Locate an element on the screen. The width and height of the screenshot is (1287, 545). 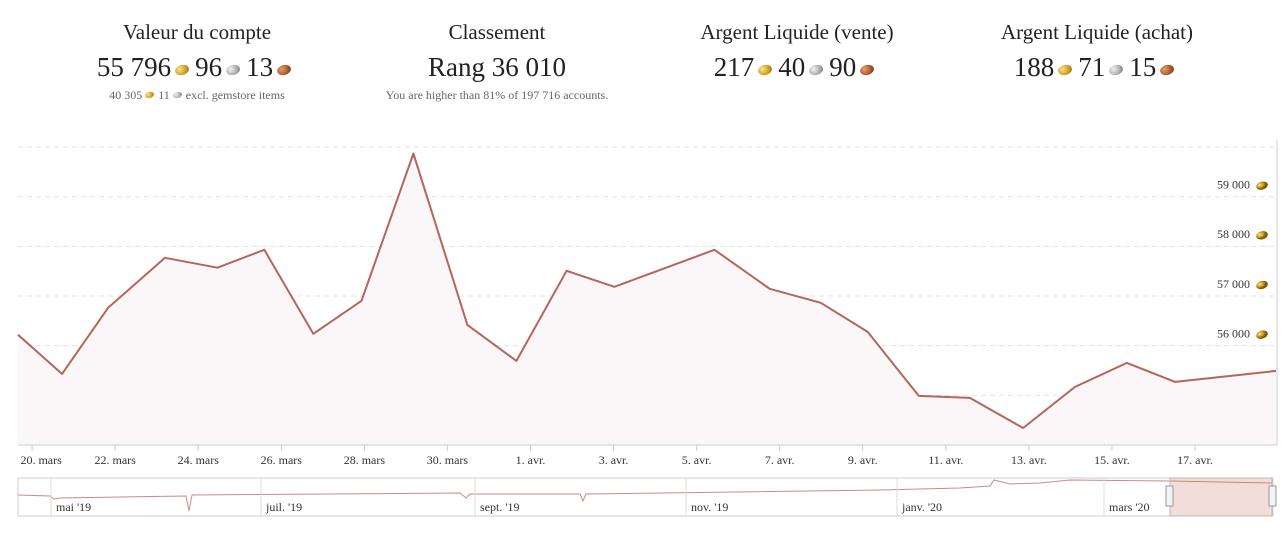
navigator-selection is located at coordinates (1221, 497).